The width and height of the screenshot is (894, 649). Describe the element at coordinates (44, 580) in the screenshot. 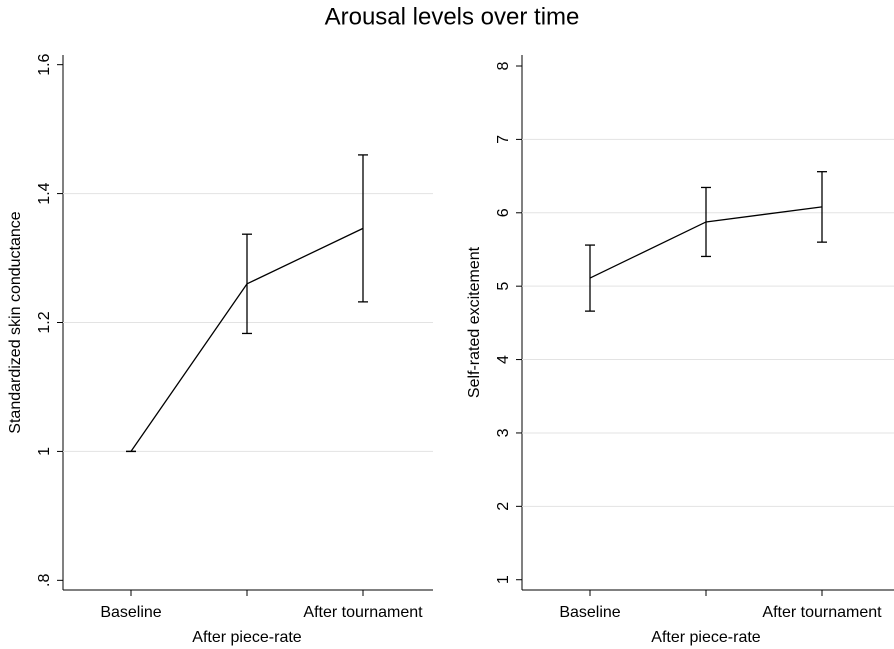

I see `y-tick-label: .8` at that location.